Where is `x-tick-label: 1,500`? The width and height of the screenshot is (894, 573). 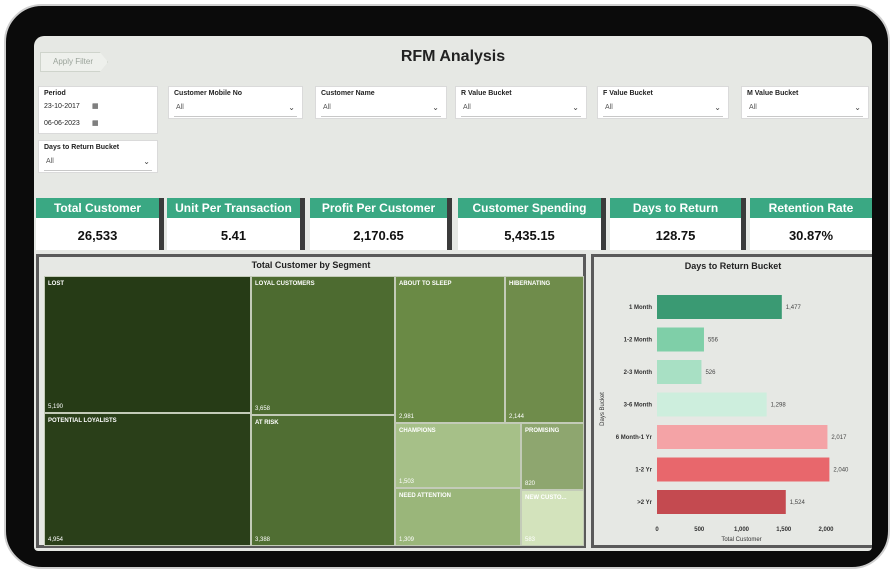
x-tick-label: 1,500 is located at coordinates (784, 530).